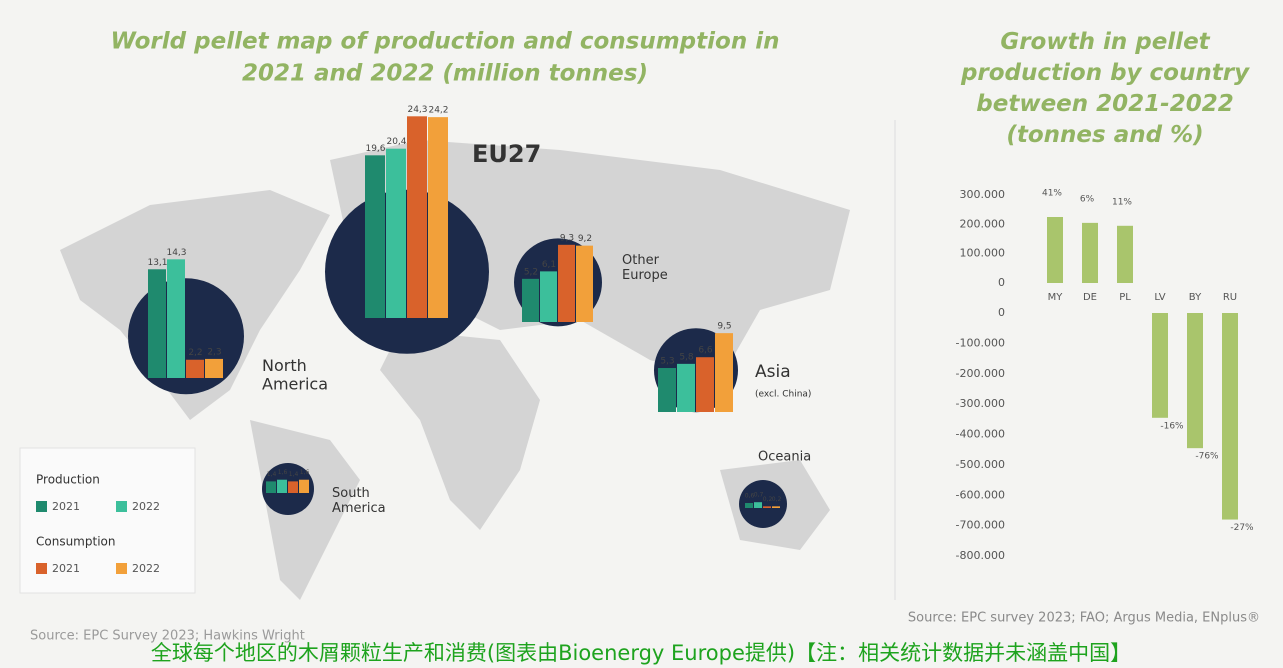 Image resolution: width=1283 pixels, height=668 pixels. Describe the element at coordinates (157, 263) in the screenshot. I see `value-label: 13,1` at that location.